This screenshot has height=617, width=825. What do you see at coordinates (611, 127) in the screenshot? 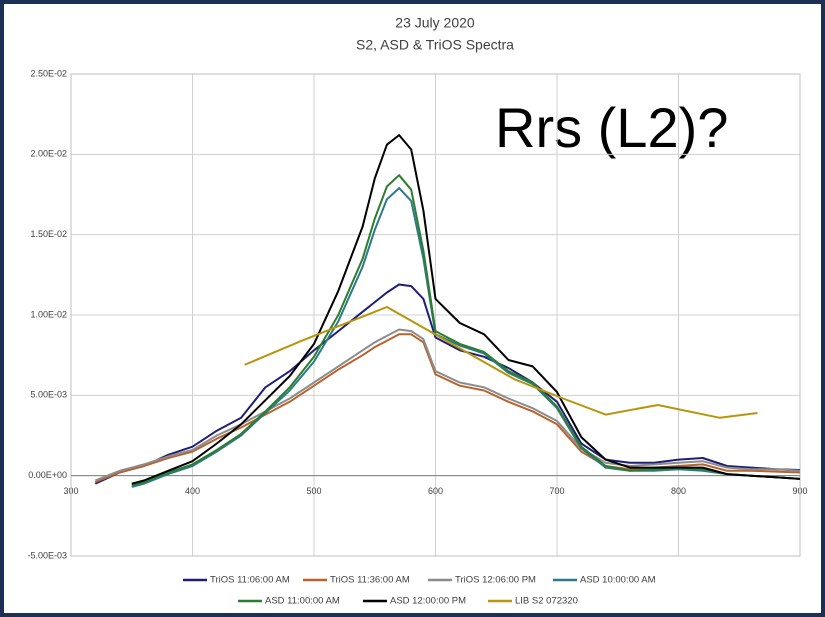
I see `annotation: Rrs (L2)?` at bounding box center [611, 127].